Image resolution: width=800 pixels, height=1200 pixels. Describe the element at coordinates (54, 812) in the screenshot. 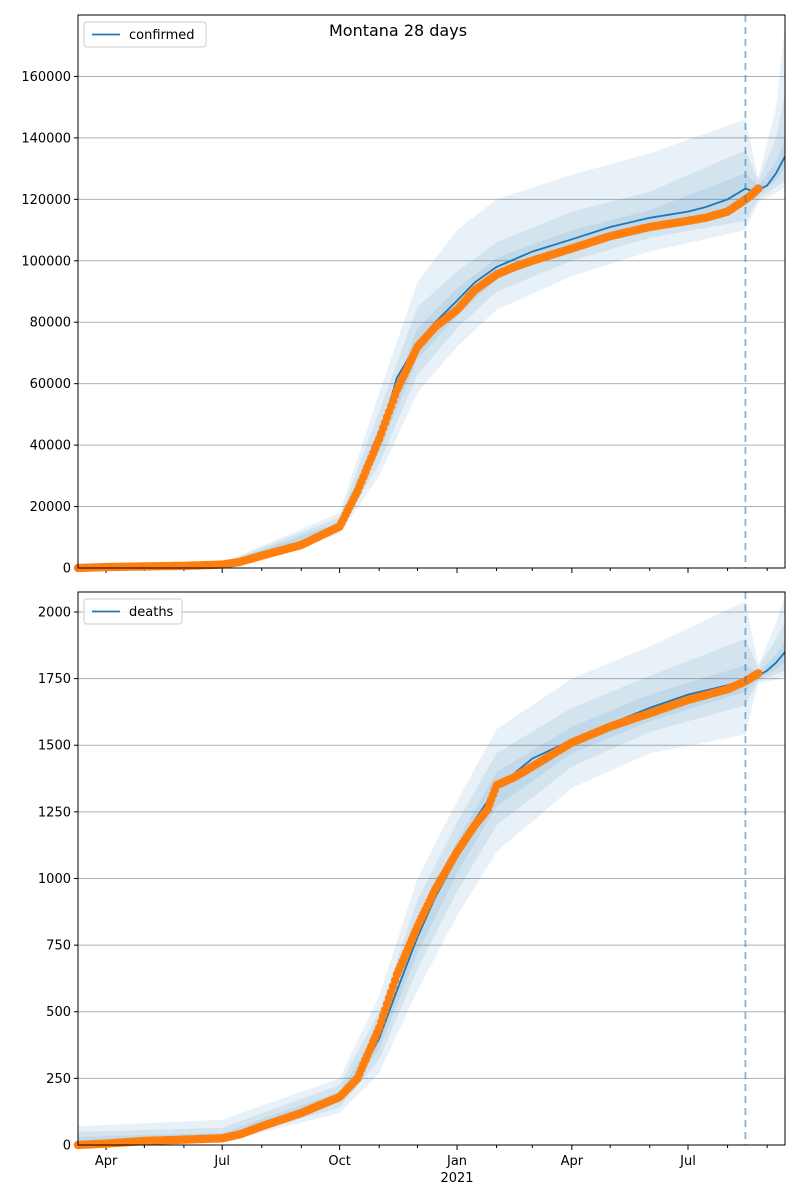

I see `y-tick-label: 1250` at that location.